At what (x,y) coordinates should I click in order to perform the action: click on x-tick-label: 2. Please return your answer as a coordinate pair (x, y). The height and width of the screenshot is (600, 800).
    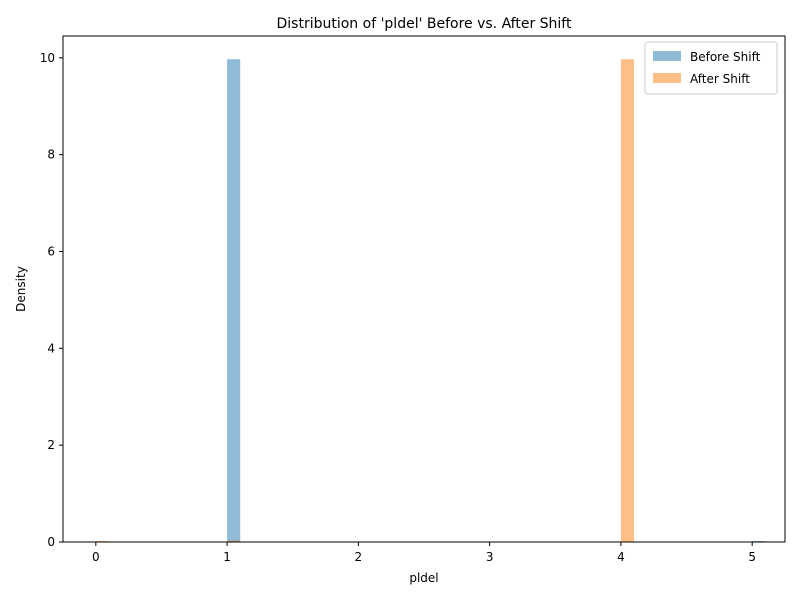
    Looking at the image, I should click on (359, 557).